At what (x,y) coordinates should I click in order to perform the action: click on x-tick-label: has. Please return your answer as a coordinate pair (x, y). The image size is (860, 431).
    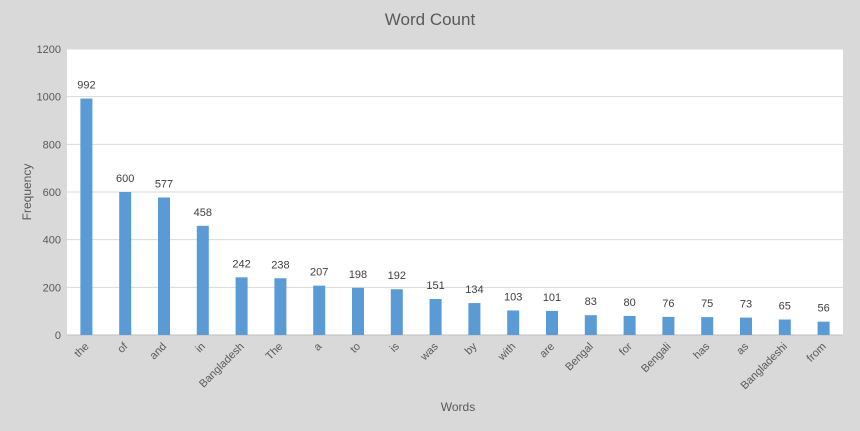
    Looking at the image, I should click on (701, 350).